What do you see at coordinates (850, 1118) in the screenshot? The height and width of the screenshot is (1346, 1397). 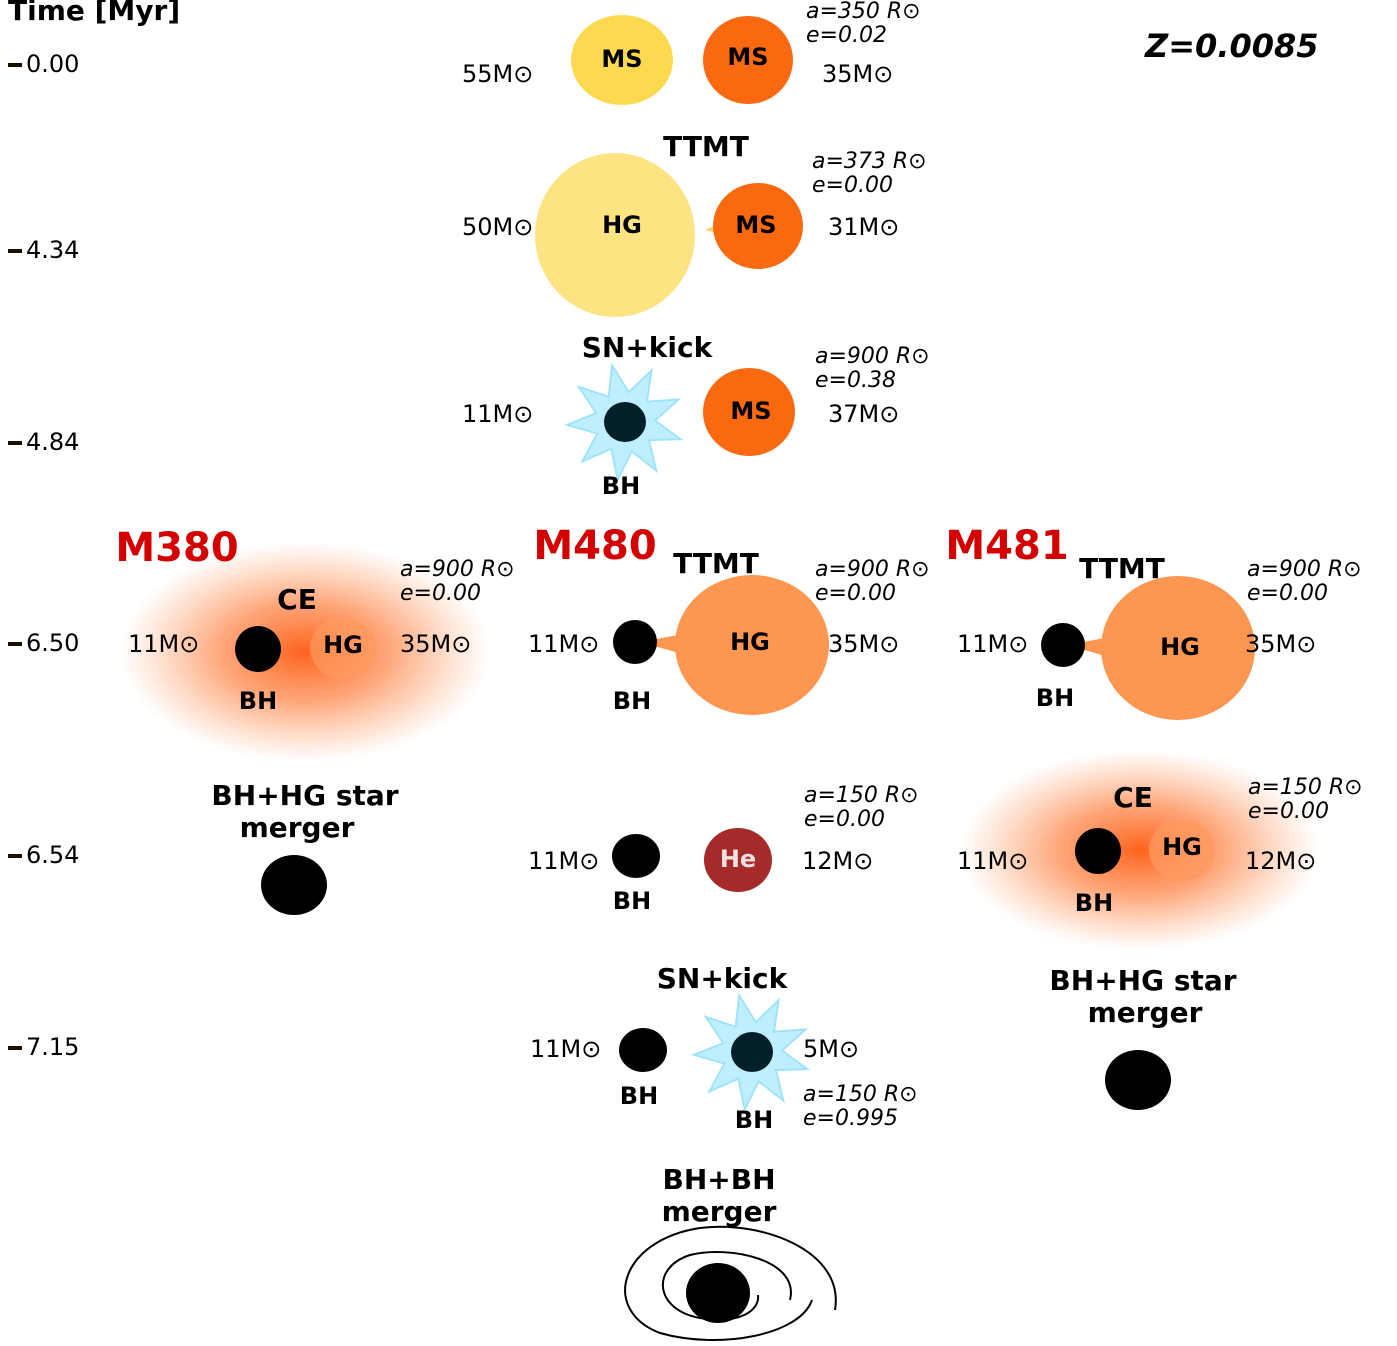 I see `eccentricity-label: e=0.995` at bounding box center [850, 1118].